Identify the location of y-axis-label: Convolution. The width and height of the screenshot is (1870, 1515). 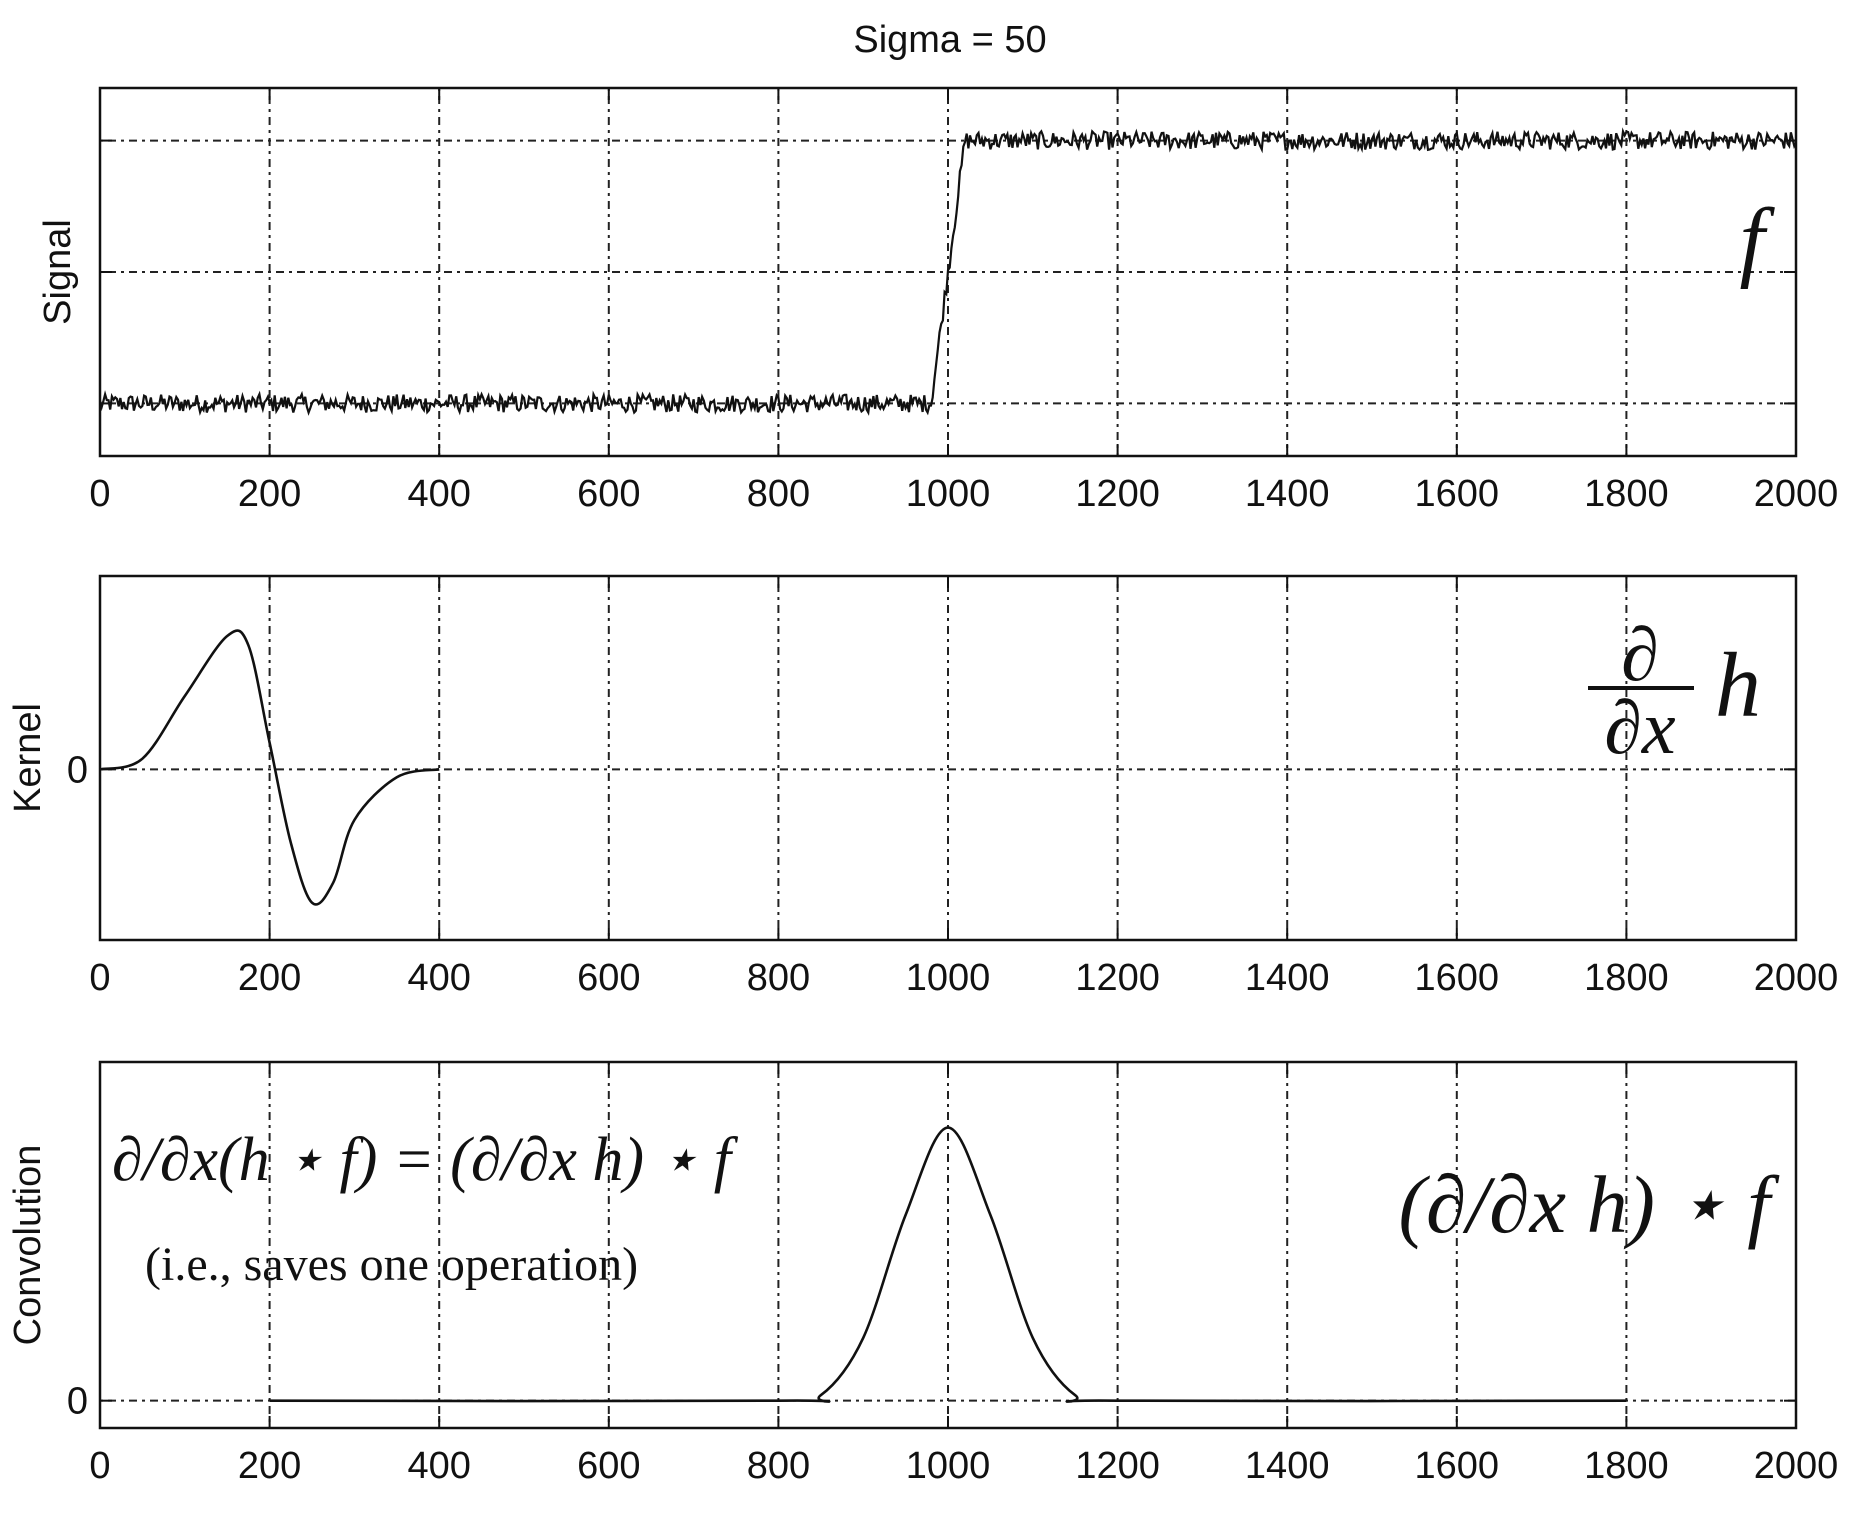
(28, 1245).